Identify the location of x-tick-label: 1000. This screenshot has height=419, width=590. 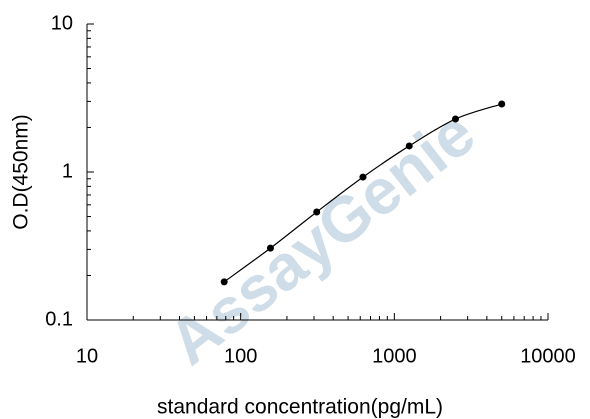
(394, 356).